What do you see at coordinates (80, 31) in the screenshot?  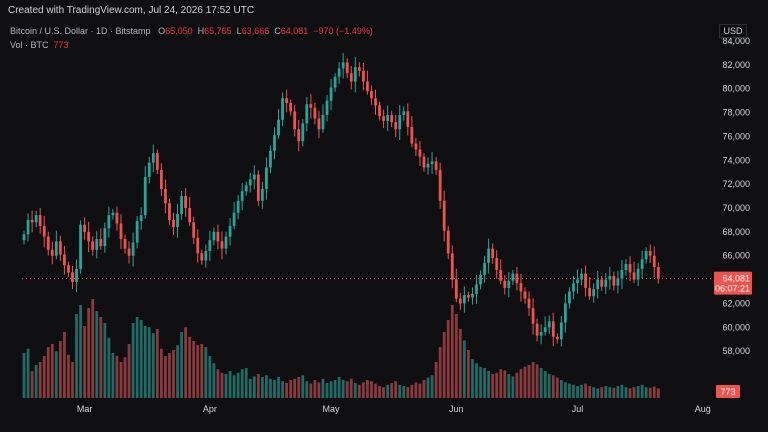 I see `symbol-description: Bitcoin / U.S. Dollar · 1D · Bitstamp` at bounding box center [80, 31].